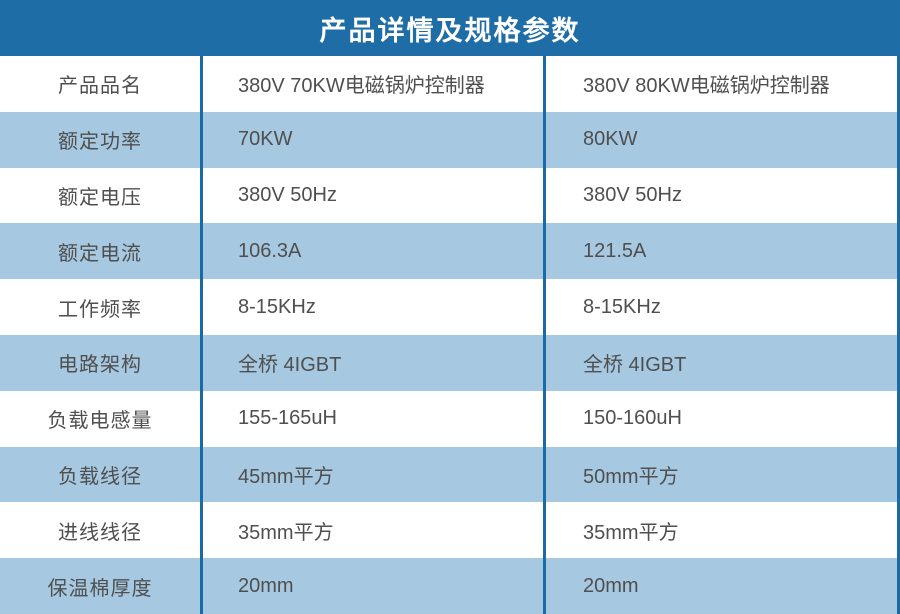  Describe the element at coordinates (101, 418) in the screenshot. I see `spec-label: 负载电感量` at that location.